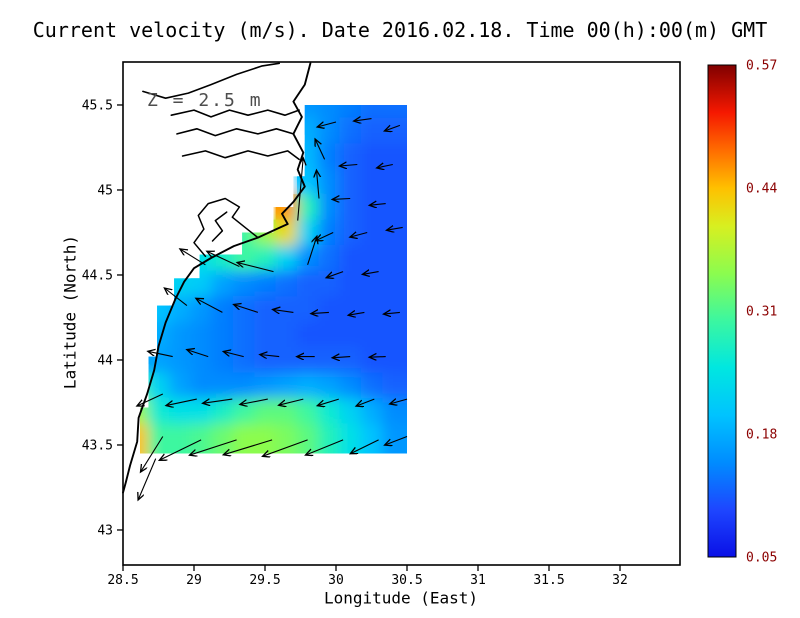 The width and height of the screenshot is (800, 618). What do you see at coordinates (742, 312) in the screenshot?
I see `colorbar: 0.57 0.44 0.31 0.18 0.05` at bounding box center [742, 312].